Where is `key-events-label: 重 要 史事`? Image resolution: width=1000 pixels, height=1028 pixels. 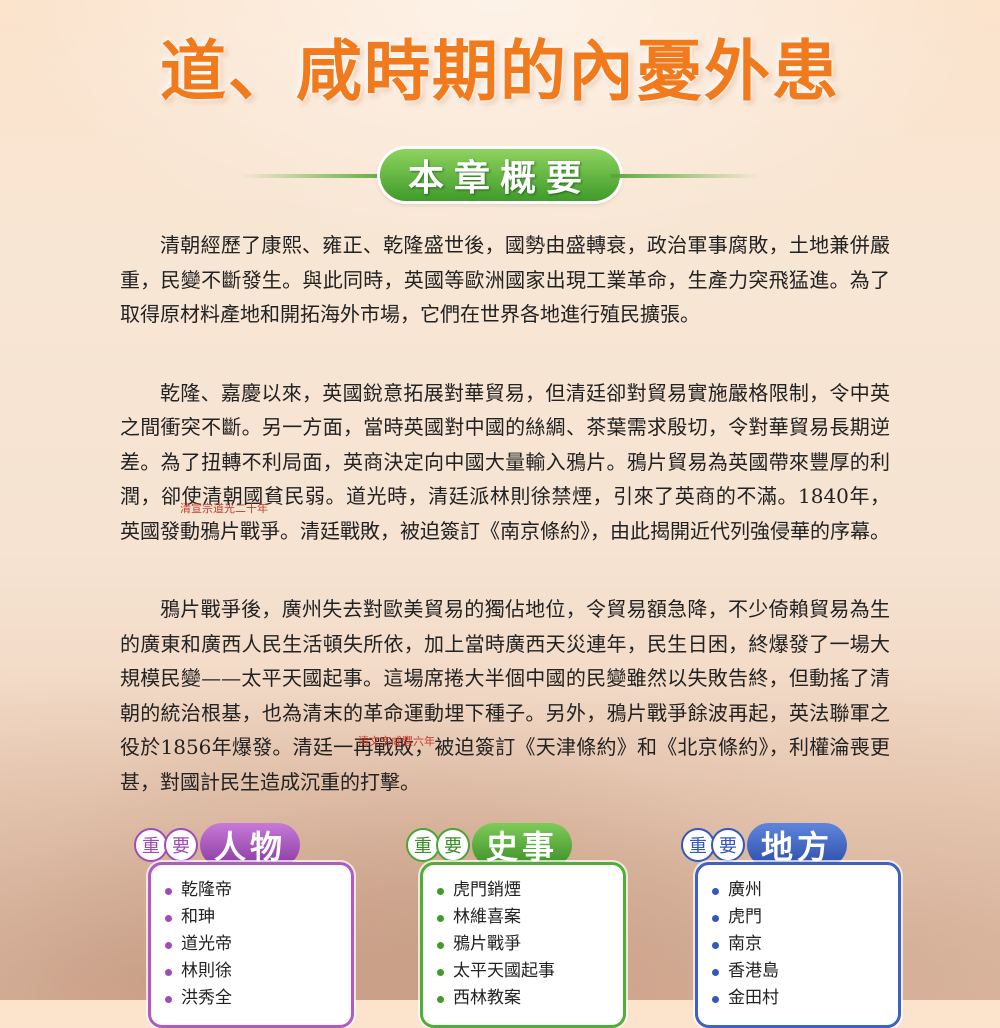
key-events-label: 重 要 史事 is located at coordinates (489, 845).